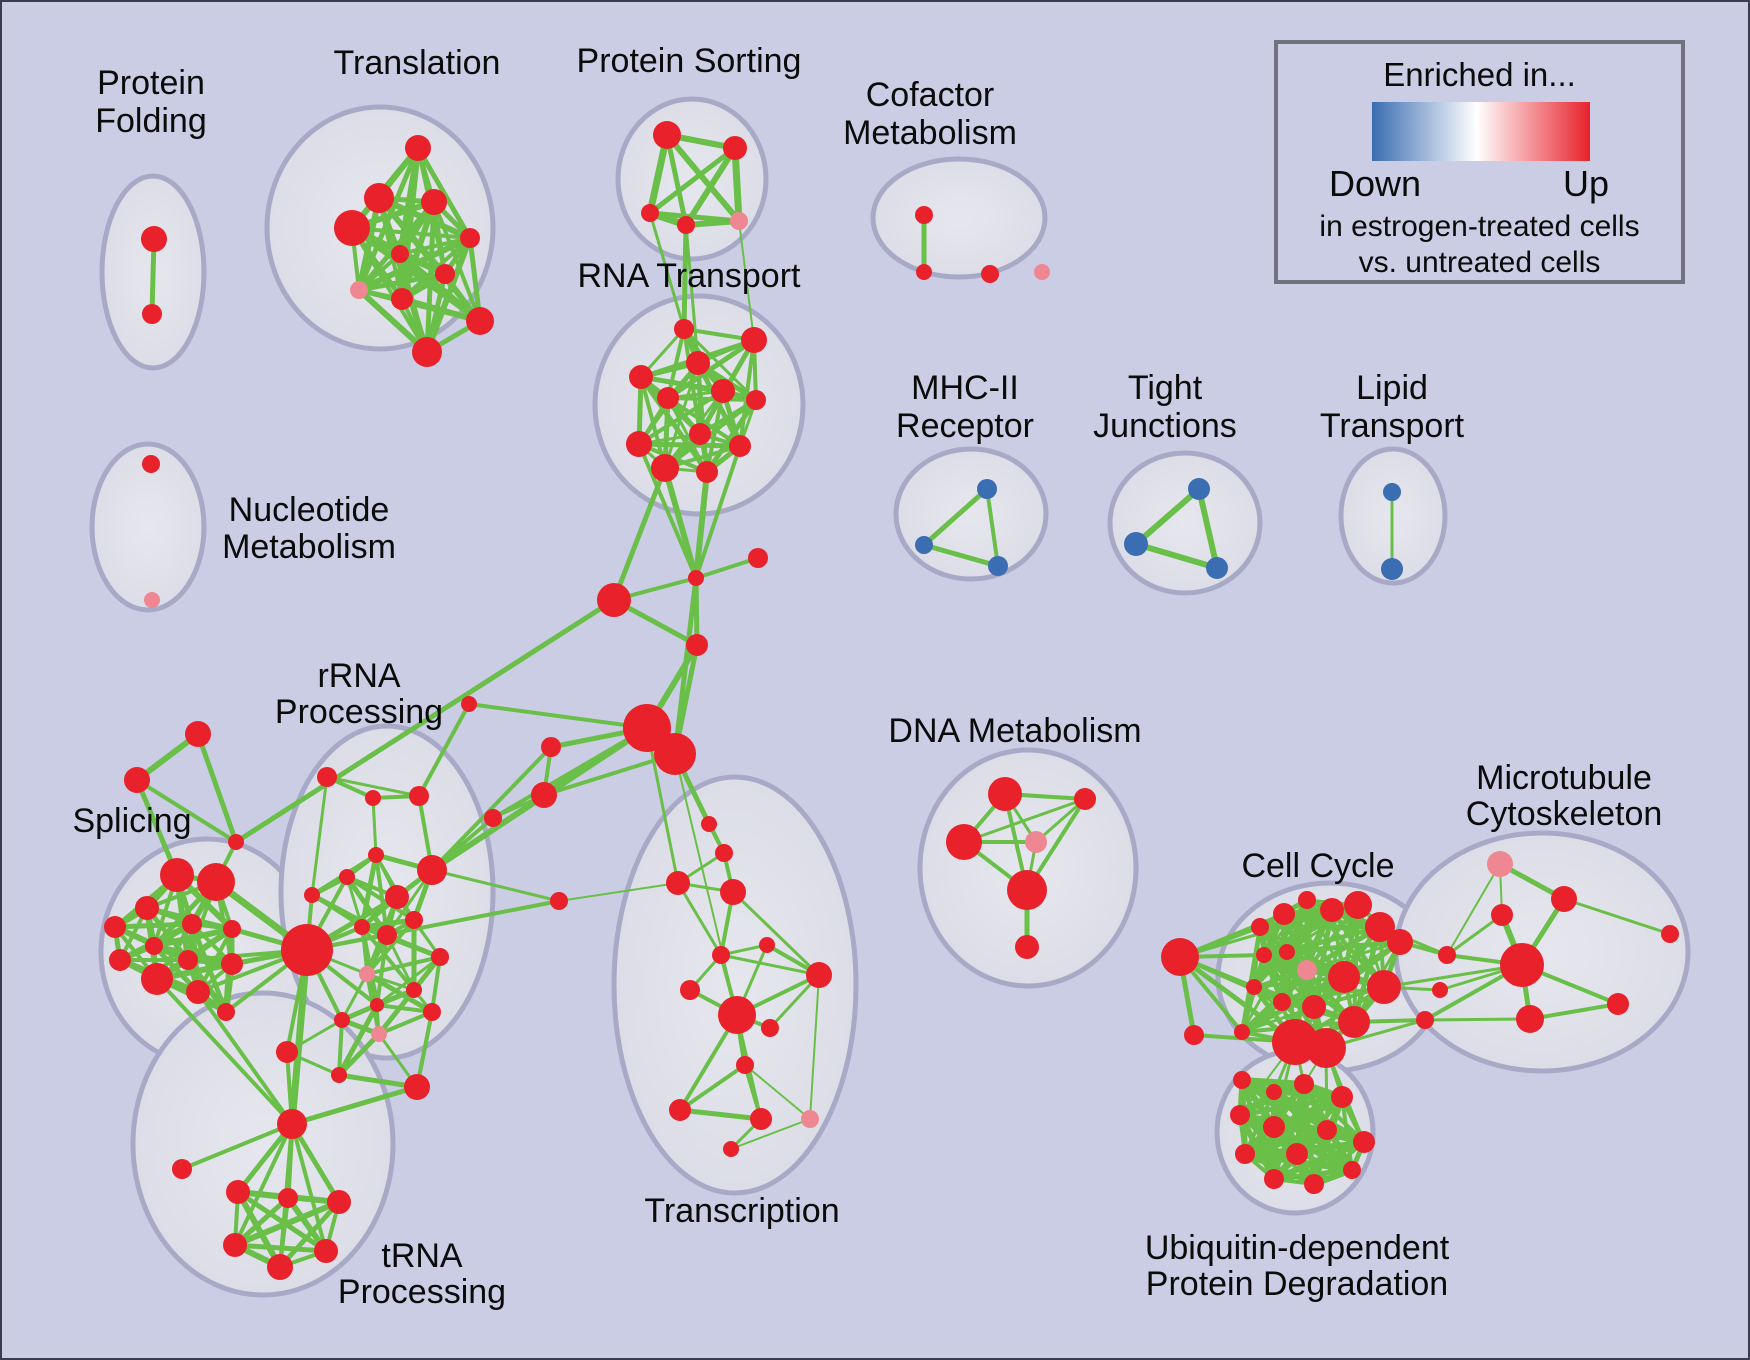 The width and height of the screenshot is (1750, 1360). I want to click on gene-set-node-r2, so click(373, 798).